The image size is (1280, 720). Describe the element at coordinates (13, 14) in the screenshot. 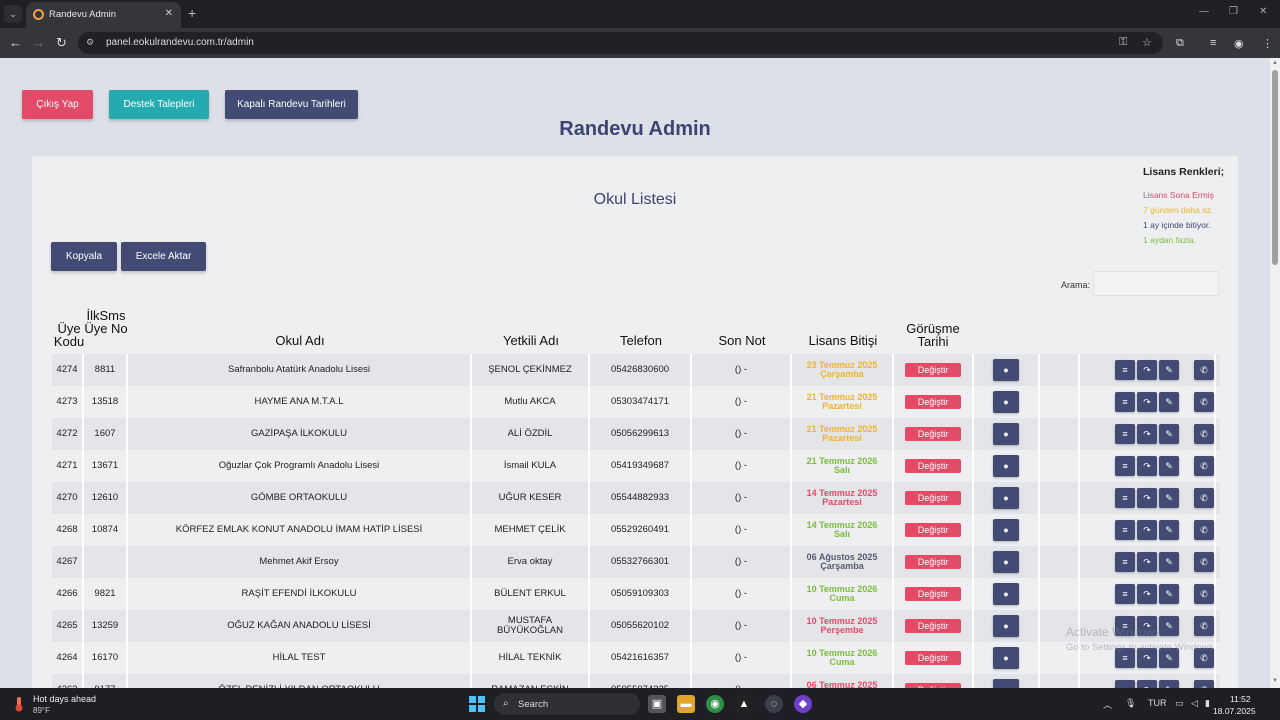

I see `tab-search-icon: ⌄` at that location.